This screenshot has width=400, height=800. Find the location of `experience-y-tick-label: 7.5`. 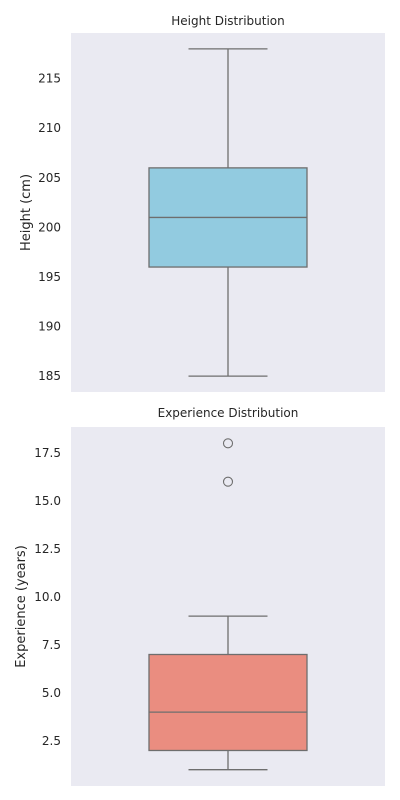

experience-y-tick-label: 7.5 is located at coordinates (51, 645).